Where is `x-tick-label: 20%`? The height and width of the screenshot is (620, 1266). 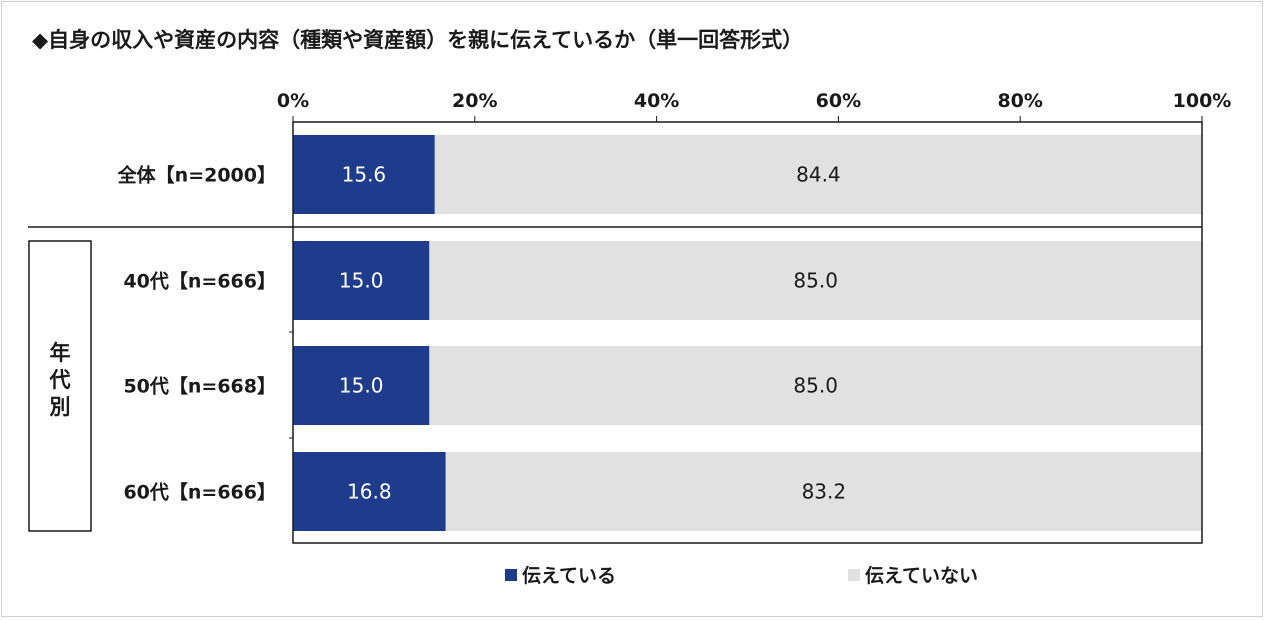
x-tick-label: 20% is located at coordinates (474, 101).